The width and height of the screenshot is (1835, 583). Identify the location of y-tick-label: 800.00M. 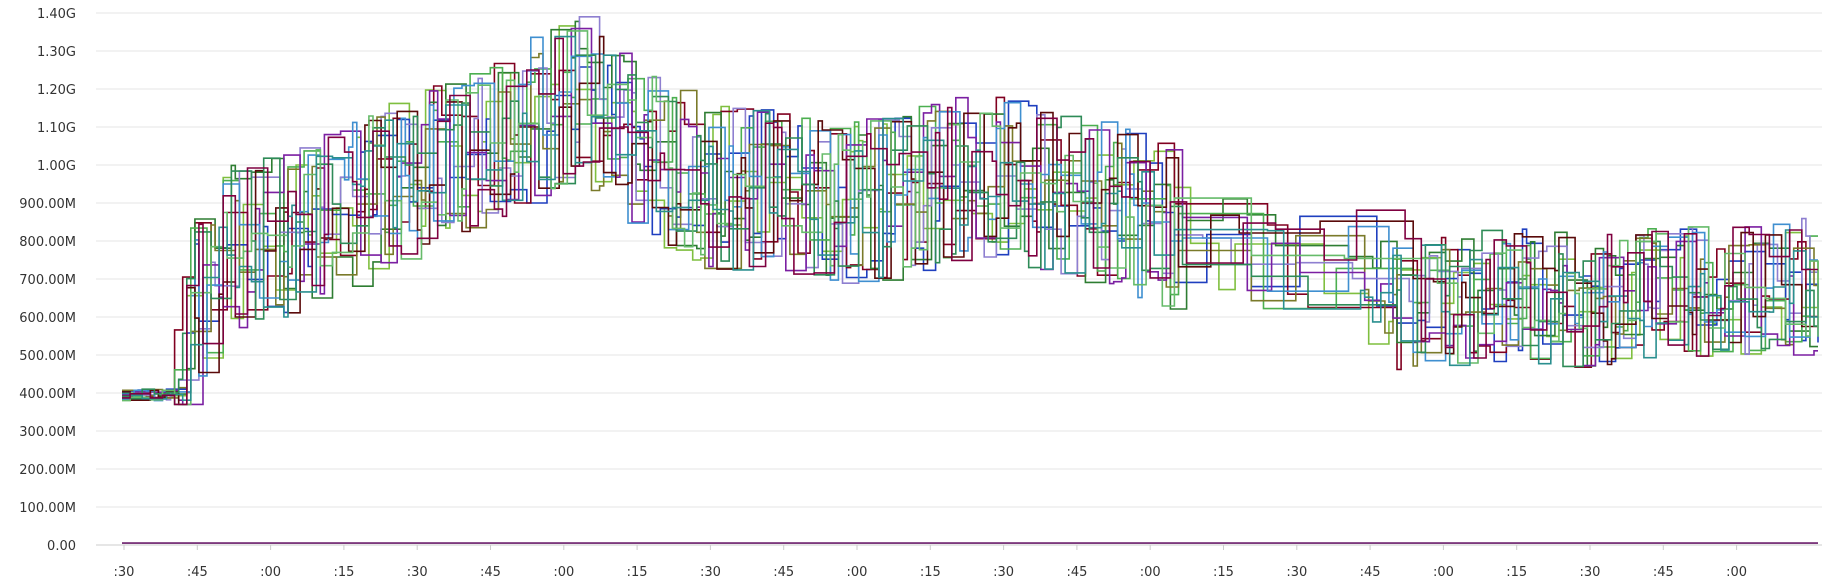
(47, 242).